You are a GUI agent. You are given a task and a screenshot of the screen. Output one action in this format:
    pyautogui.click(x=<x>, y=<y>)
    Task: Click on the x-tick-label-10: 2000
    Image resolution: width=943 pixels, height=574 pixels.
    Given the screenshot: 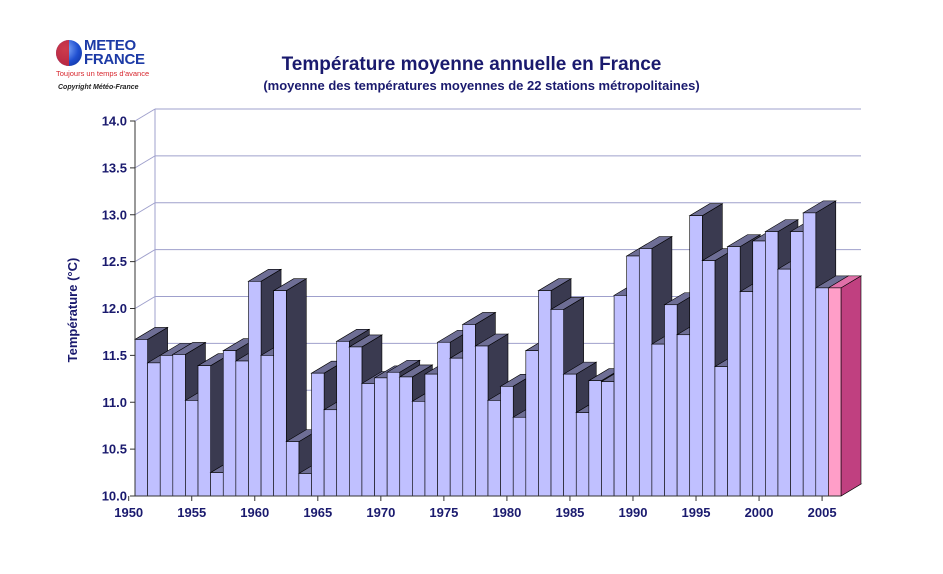 What is the action you would take?
    pyautogui.click(x=759, y=512)
    